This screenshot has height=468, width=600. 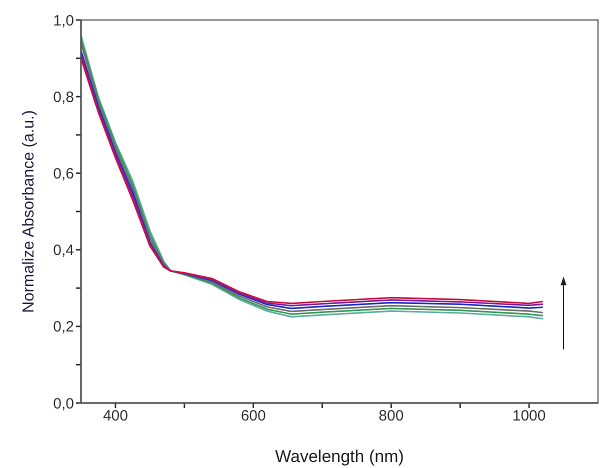 What do you see at coordinates (115, 416) in the screenshot?
I see `x-tick-label: 400` at bounding box center [115, 416].